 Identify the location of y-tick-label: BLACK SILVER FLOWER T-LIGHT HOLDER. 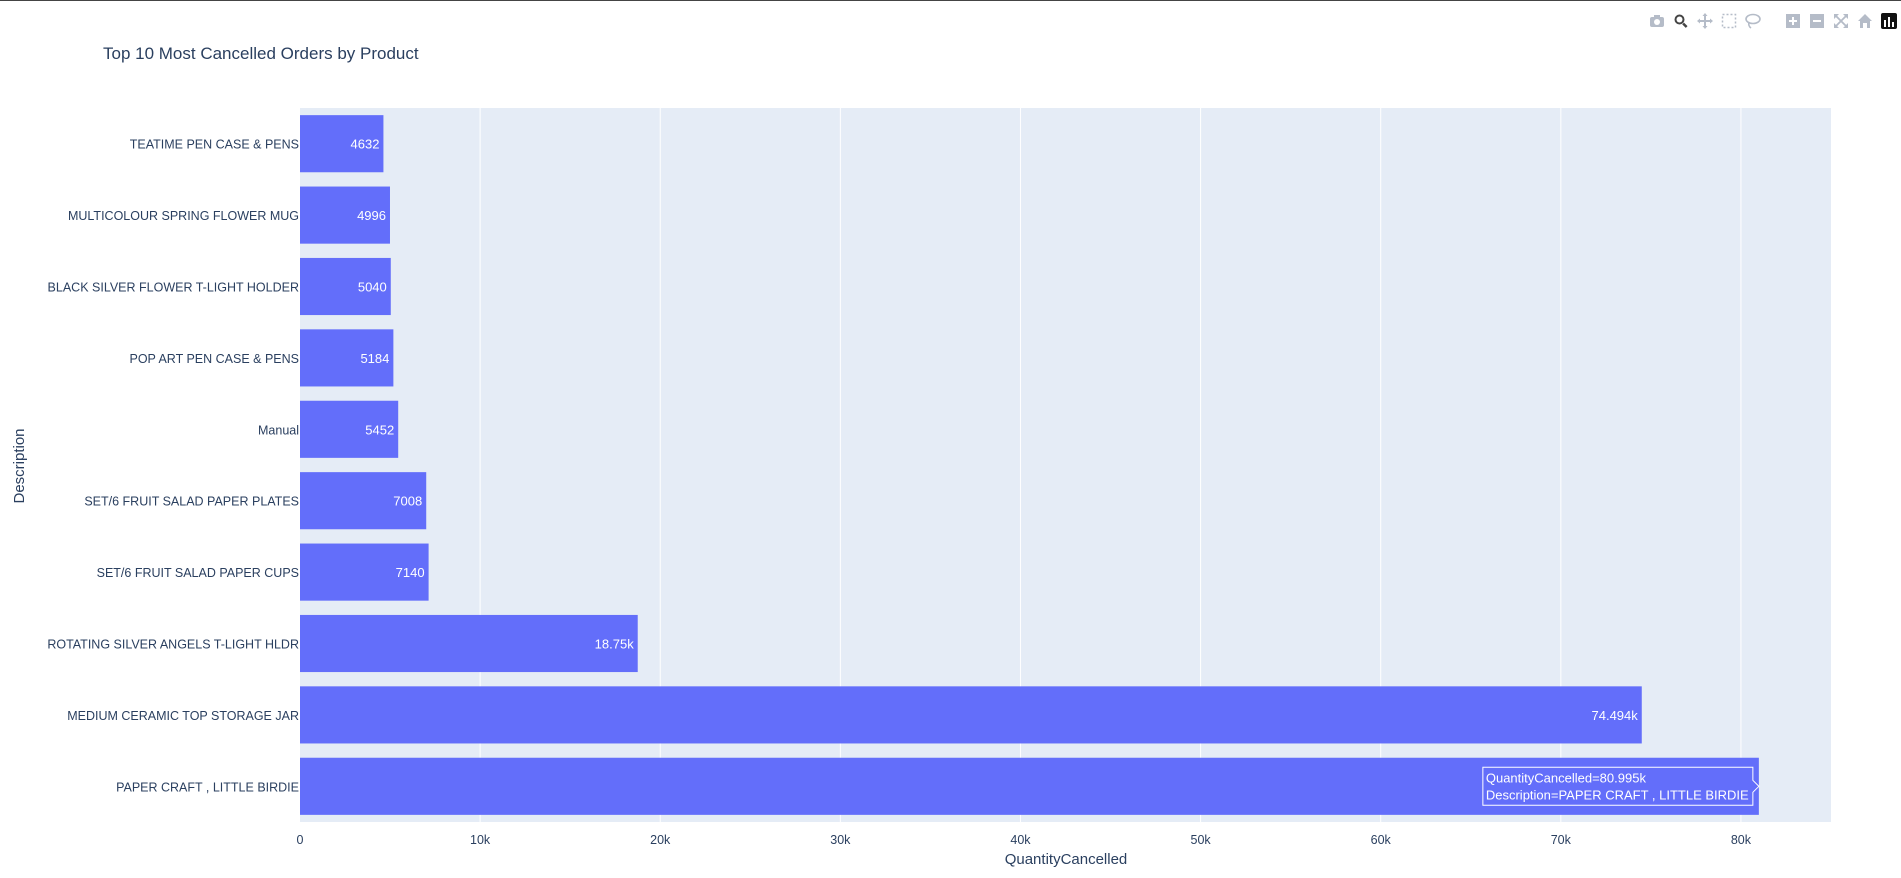
(173, 288).